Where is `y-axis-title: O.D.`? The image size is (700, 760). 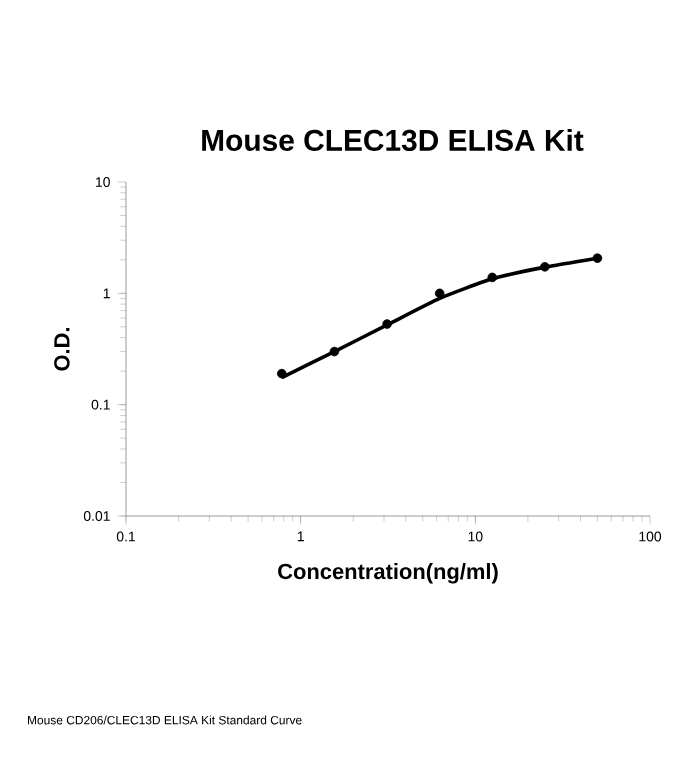
y-axis-title: O.D. is located at coordinates (62, 349).